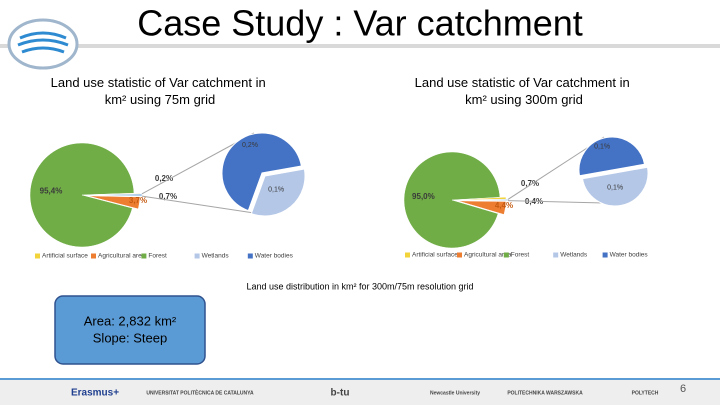 Image resolution: width=720 pixels, height=405 pixels. I want to click on data-label: 95,0%, so click(423, 196).